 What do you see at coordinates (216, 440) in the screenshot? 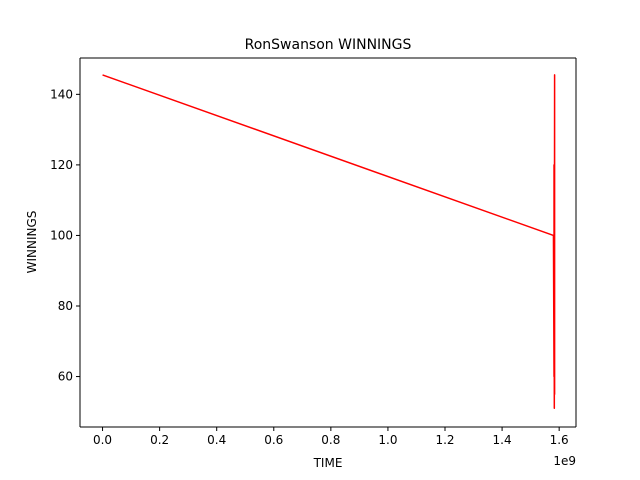
I see `x-tick-label: 0.4` at bounding box center [216, 440].